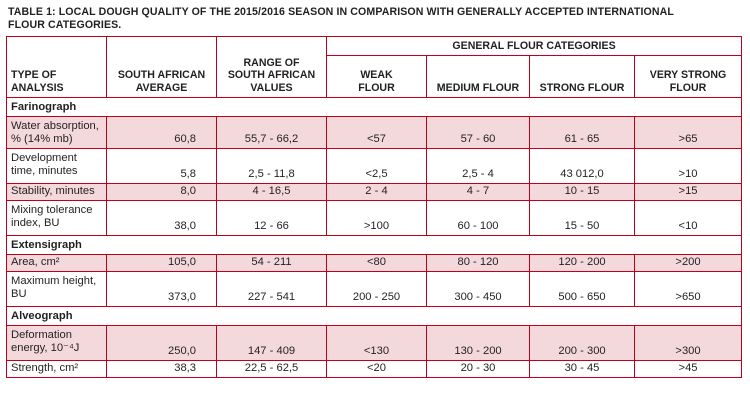  What do you see at coordinates (688, 166) in the screenshot?
I see `cell-very-strong: >10` at bounding box center [688, 166].